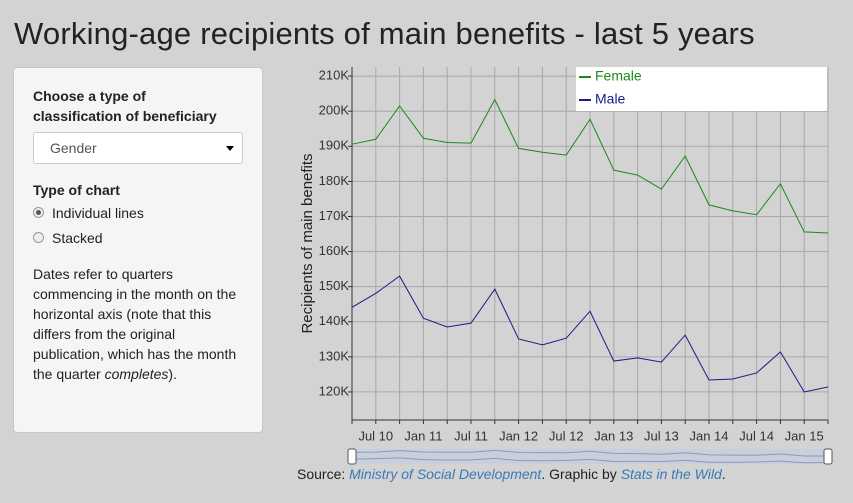 The width and height of the screenshot is (853, 503). What do you see at coordinates (618, 76) in the screenshot?
I see `legend-label: Female` at bounding box center [618, 76].